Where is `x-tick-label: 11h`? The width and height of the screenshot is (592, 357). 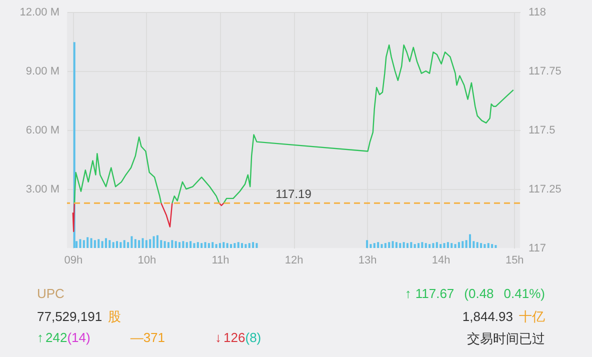 x-tick-label: 11h is located at coordinates (221, 260).